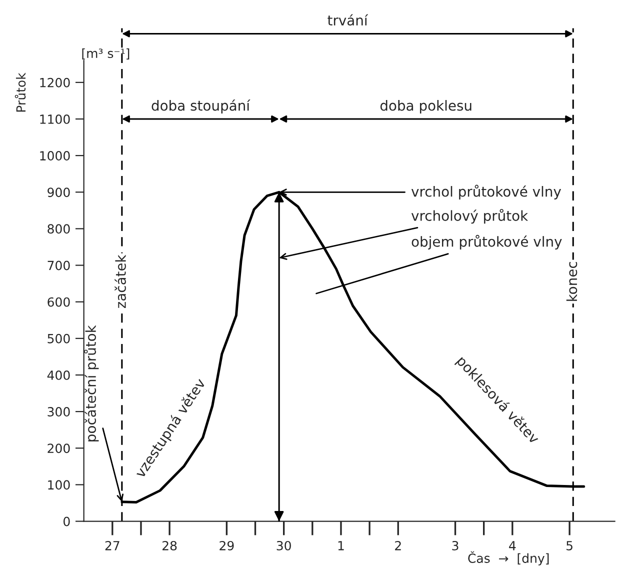  What do you see at coordinates (569, 545) in the screenshot?
I see `x-tick-label: 5` at bounding box center [569, 545].